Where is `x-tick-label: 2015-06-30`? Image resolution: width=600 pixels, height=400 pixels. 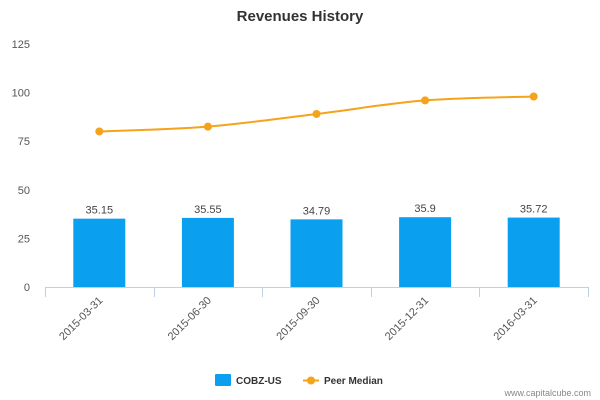
x-tick-label: 2015-06-30 is located at coordinates (190, 319).